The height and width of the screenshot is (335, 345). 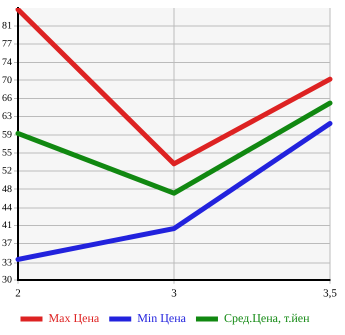 What do you see at coordinates (7, 62) in the screenshot?
I see `y-tick-label: 74` at bounding box center [7, 62].